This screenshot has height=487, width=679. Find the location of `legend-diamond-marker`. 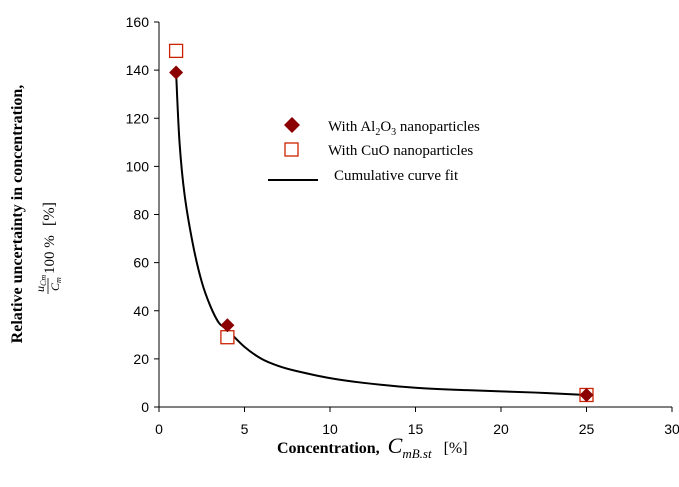

legend-diamond-marker is located at coordinates (292, 125).